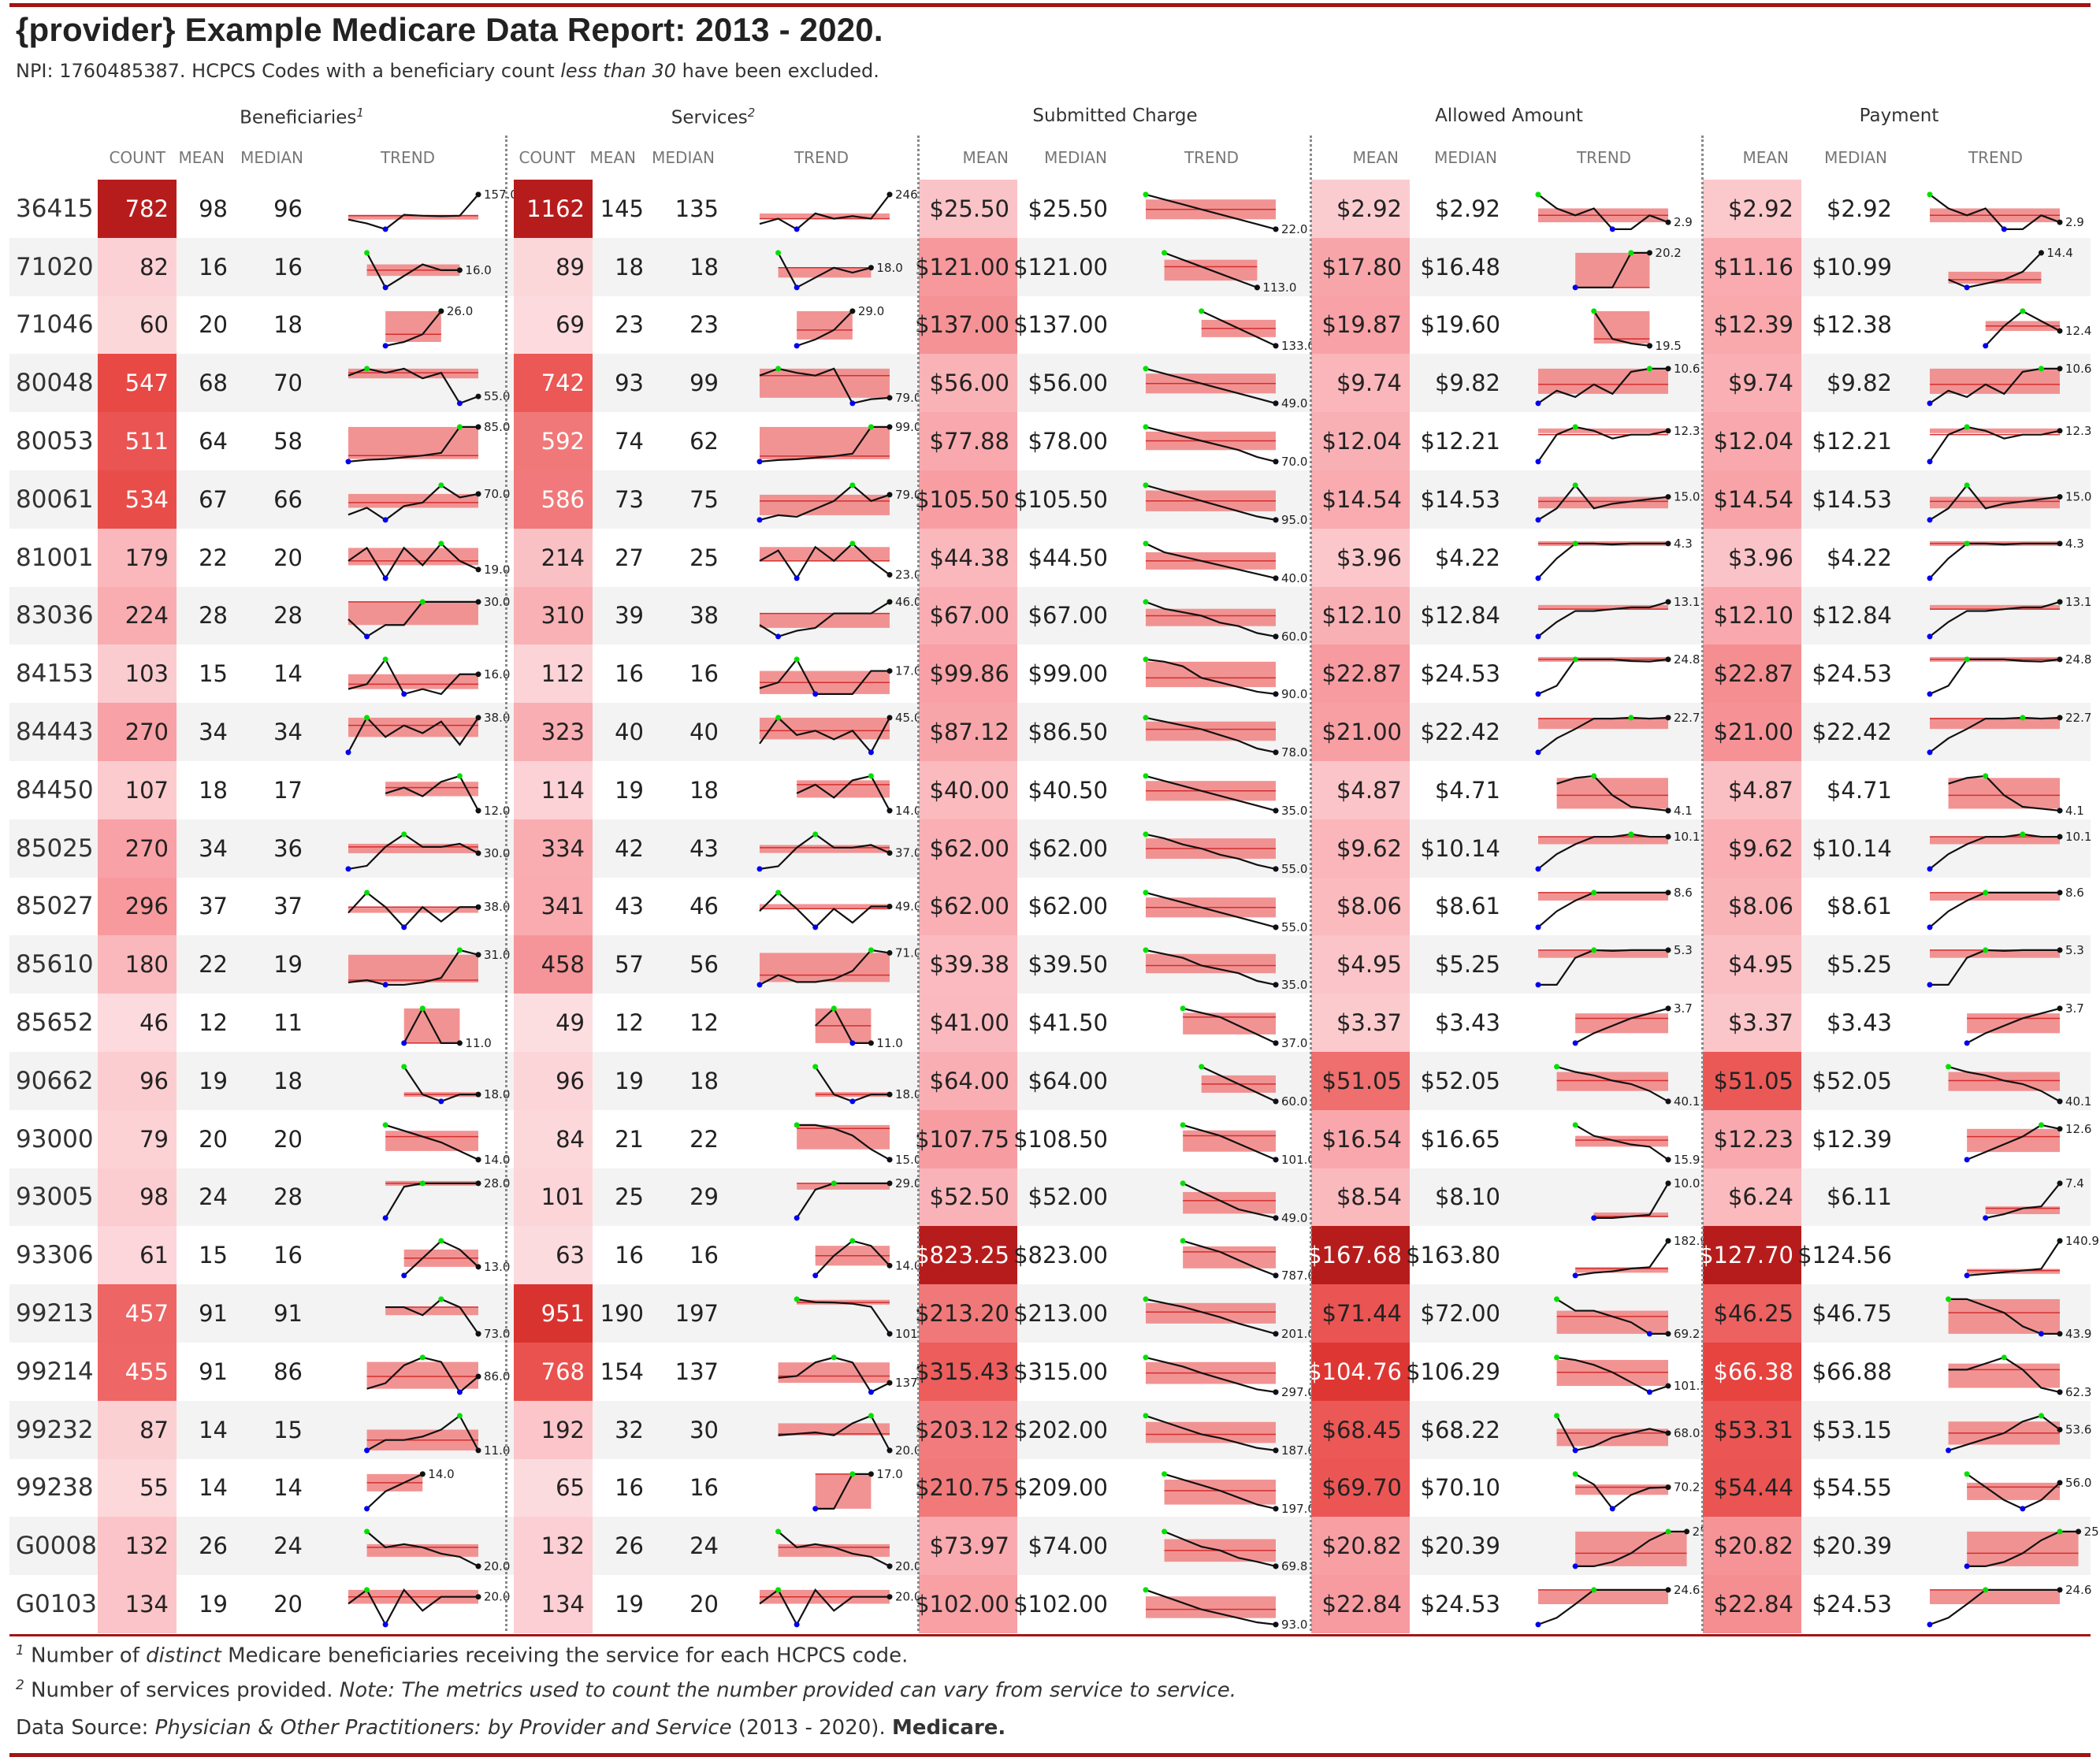 The height and width of the screenshot is (1757, 2100). Describe the element at coordinates (709, 117) in the screenshot. I see `spanner-label: Services` at that location.